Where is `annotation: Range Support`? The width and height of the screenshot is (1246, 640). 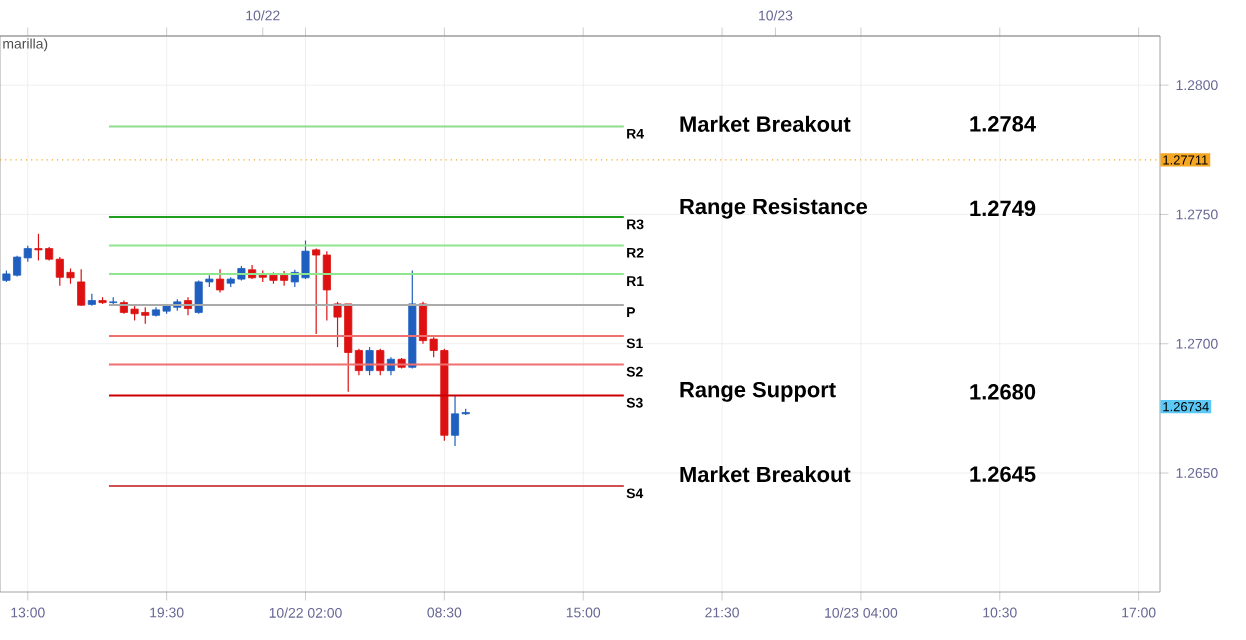 annotation: Range Support is located at coordinates (758, 391).